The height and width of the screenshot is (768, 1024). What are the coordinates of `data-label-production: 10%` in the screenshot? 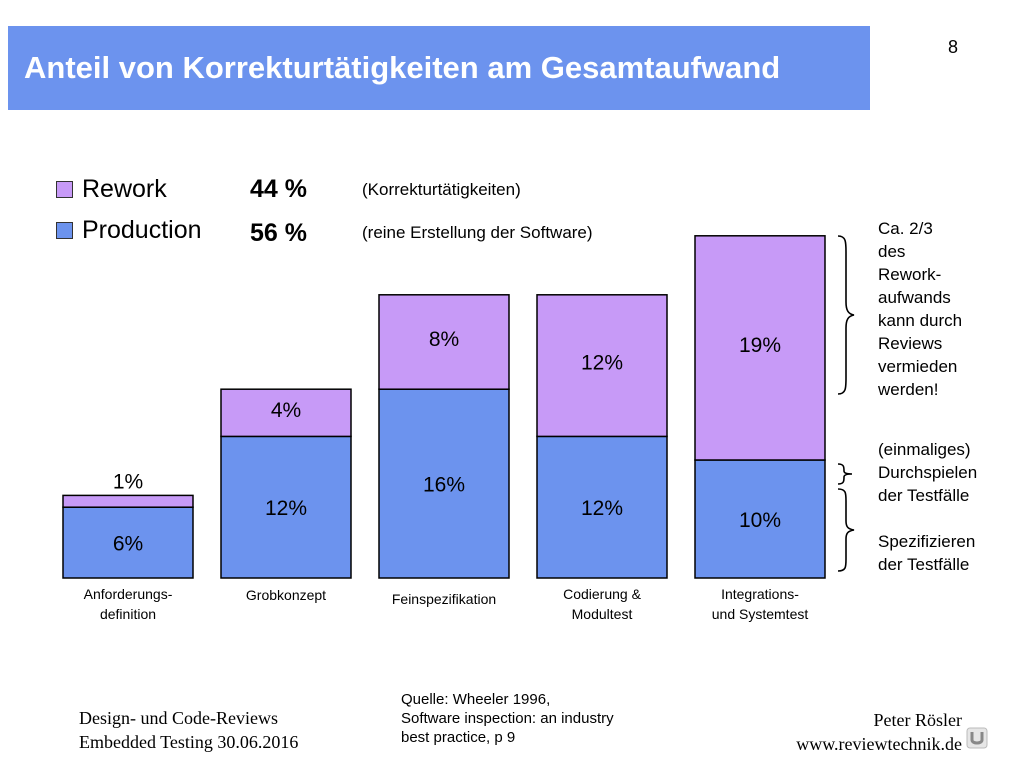 It's located at (760, 520).